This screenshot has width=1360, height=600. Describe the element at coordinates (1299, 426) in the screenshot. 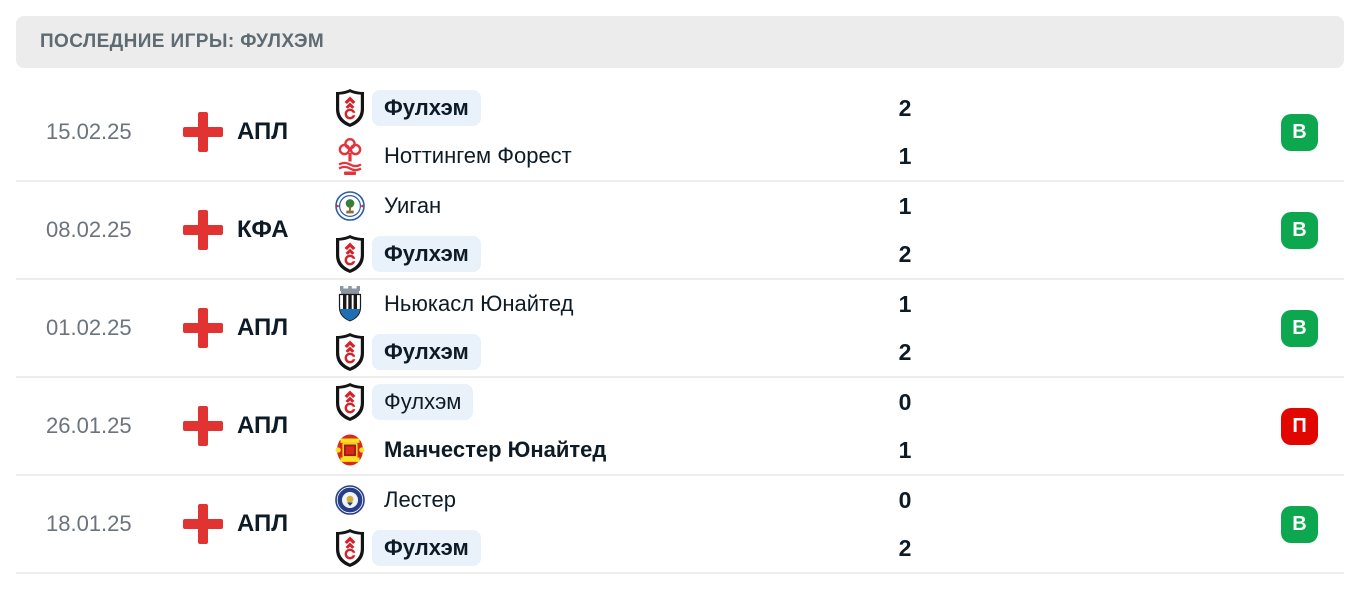

I see `result-badge-loss: П` at that location.